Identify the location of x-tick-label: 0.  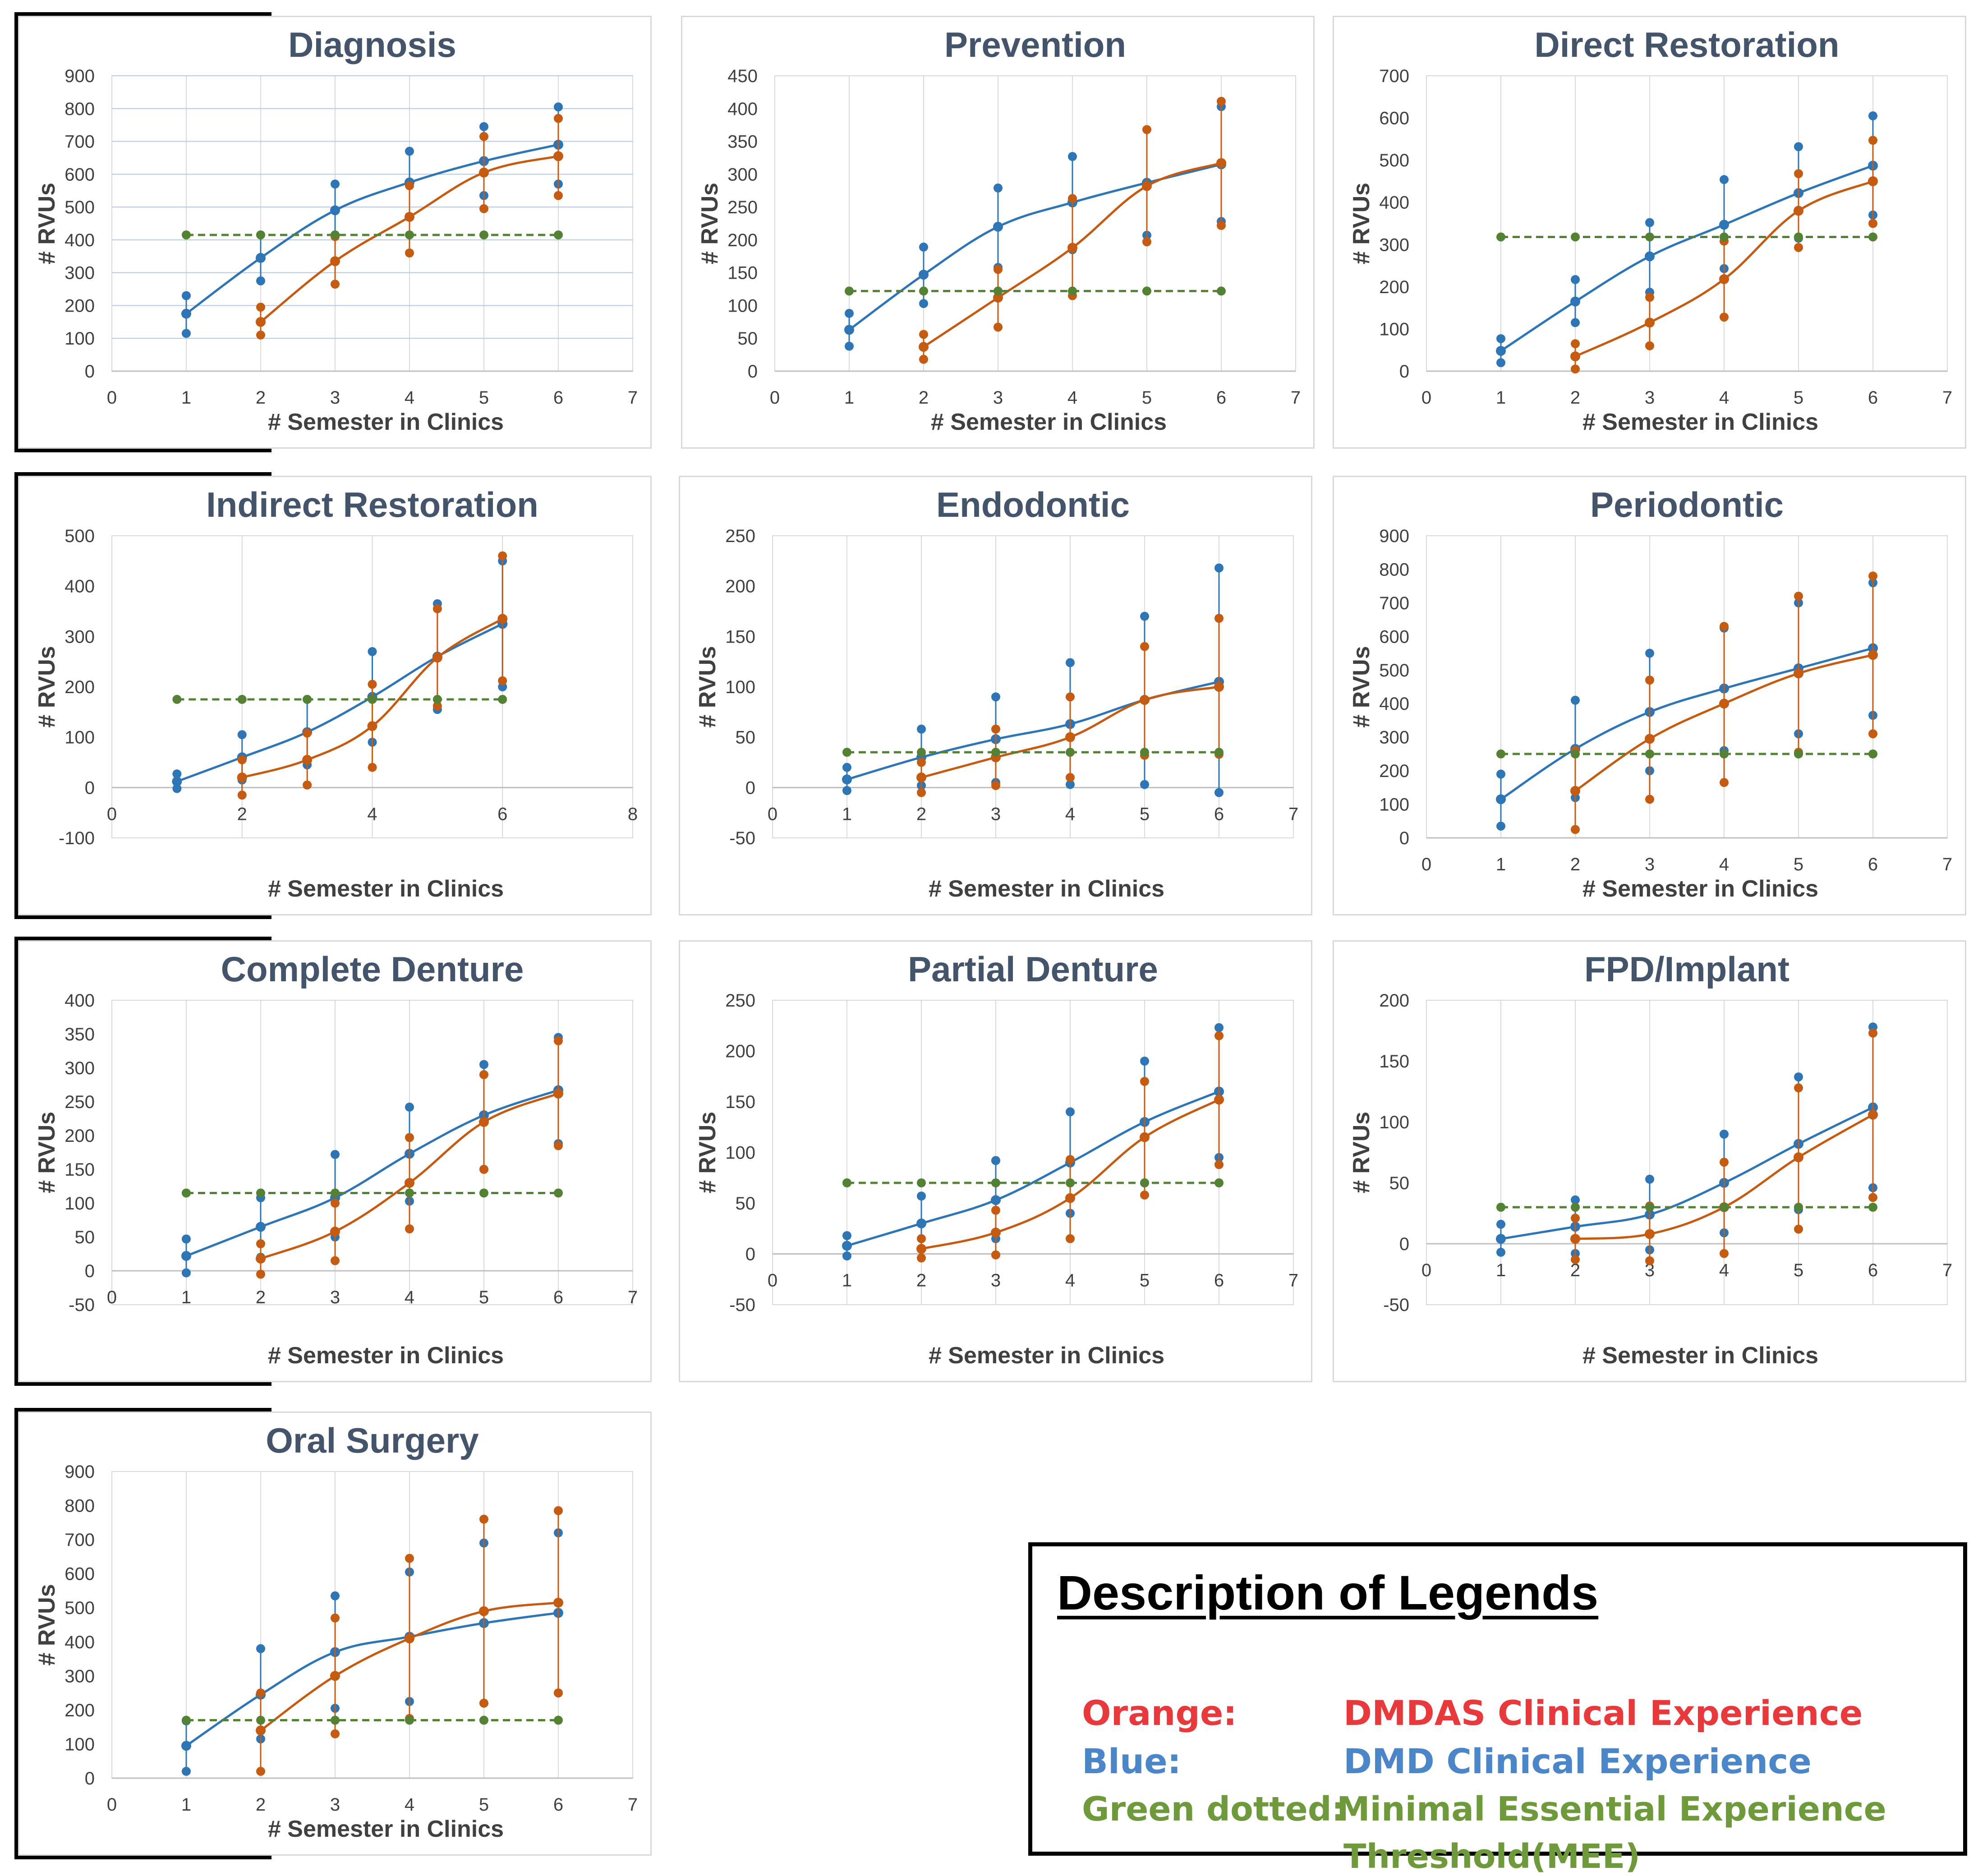
(772, 814).